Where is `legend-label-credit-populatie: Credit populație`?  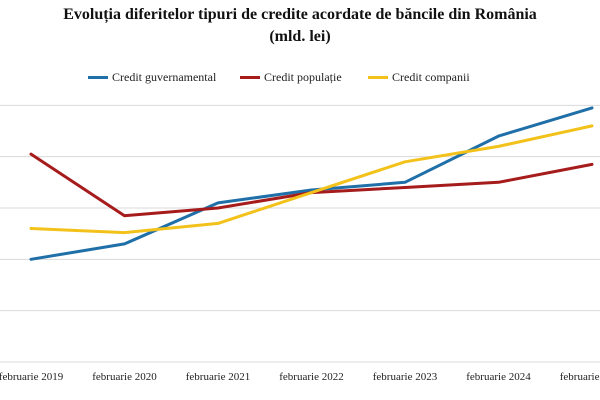
legend-label-credit-populatie: Credit populație is located at coordinates (303, 76).